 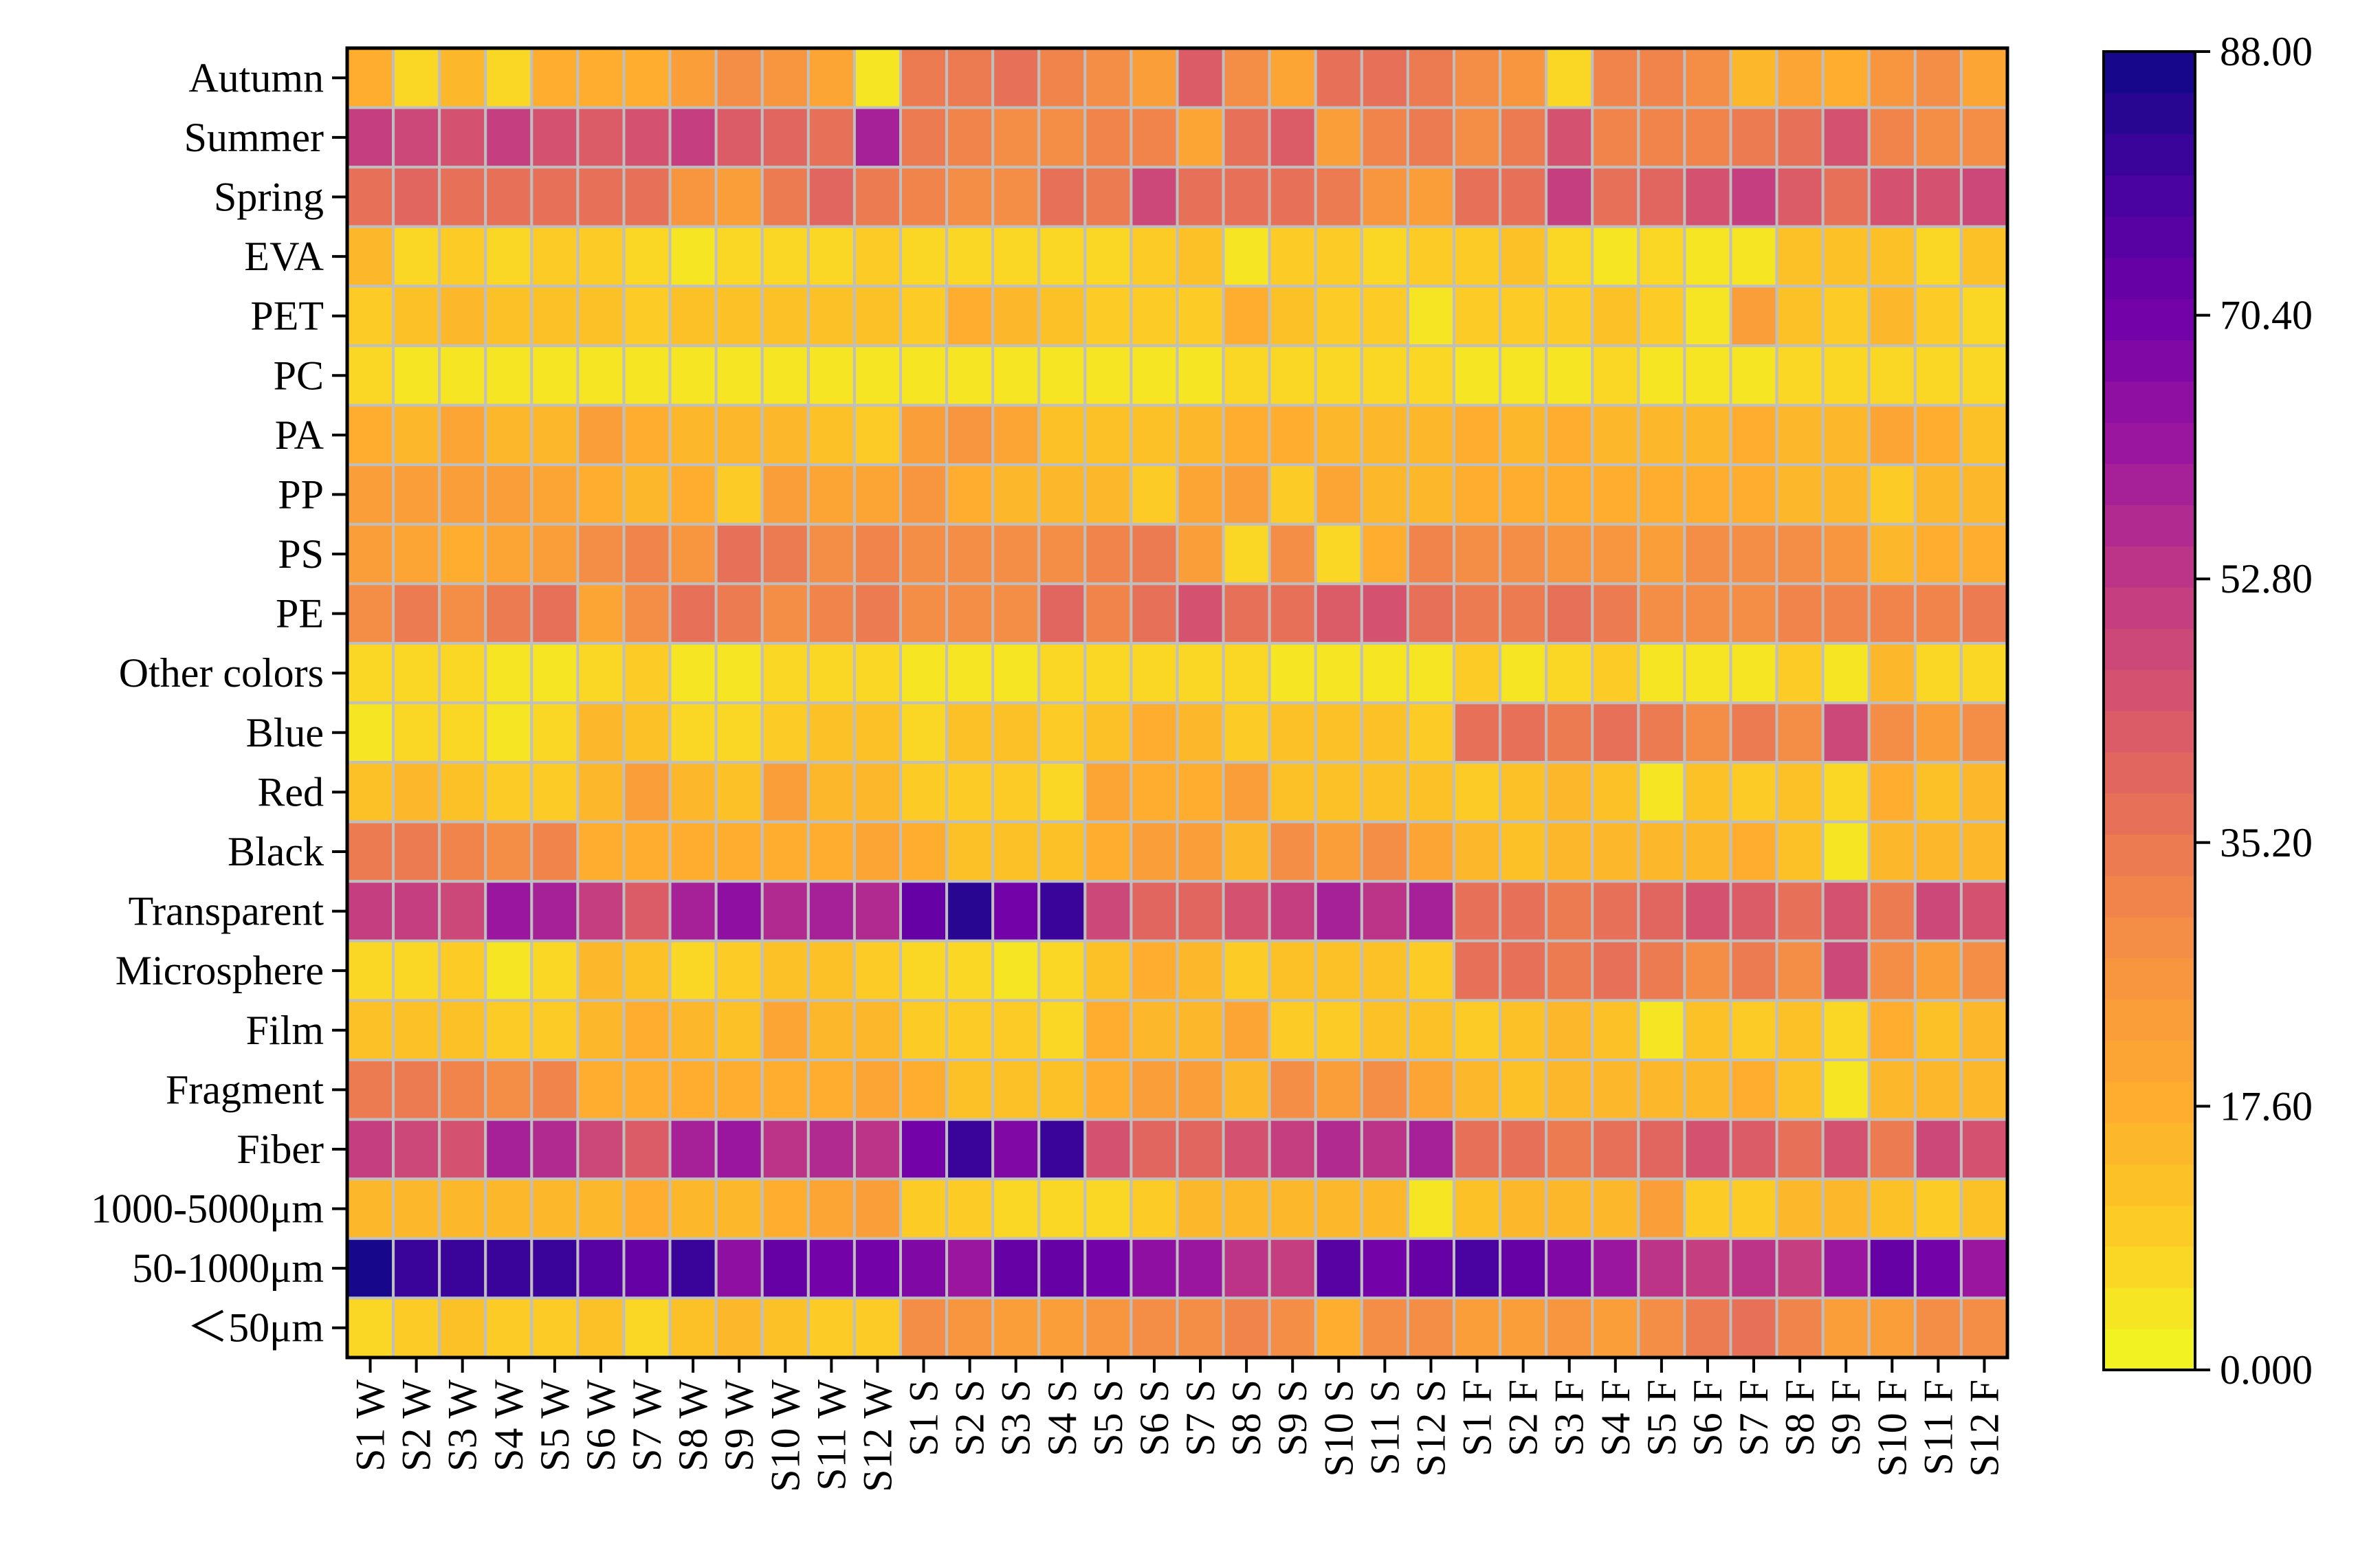 I want to click on row-label: Fragment, so click(x=245, y=1089).